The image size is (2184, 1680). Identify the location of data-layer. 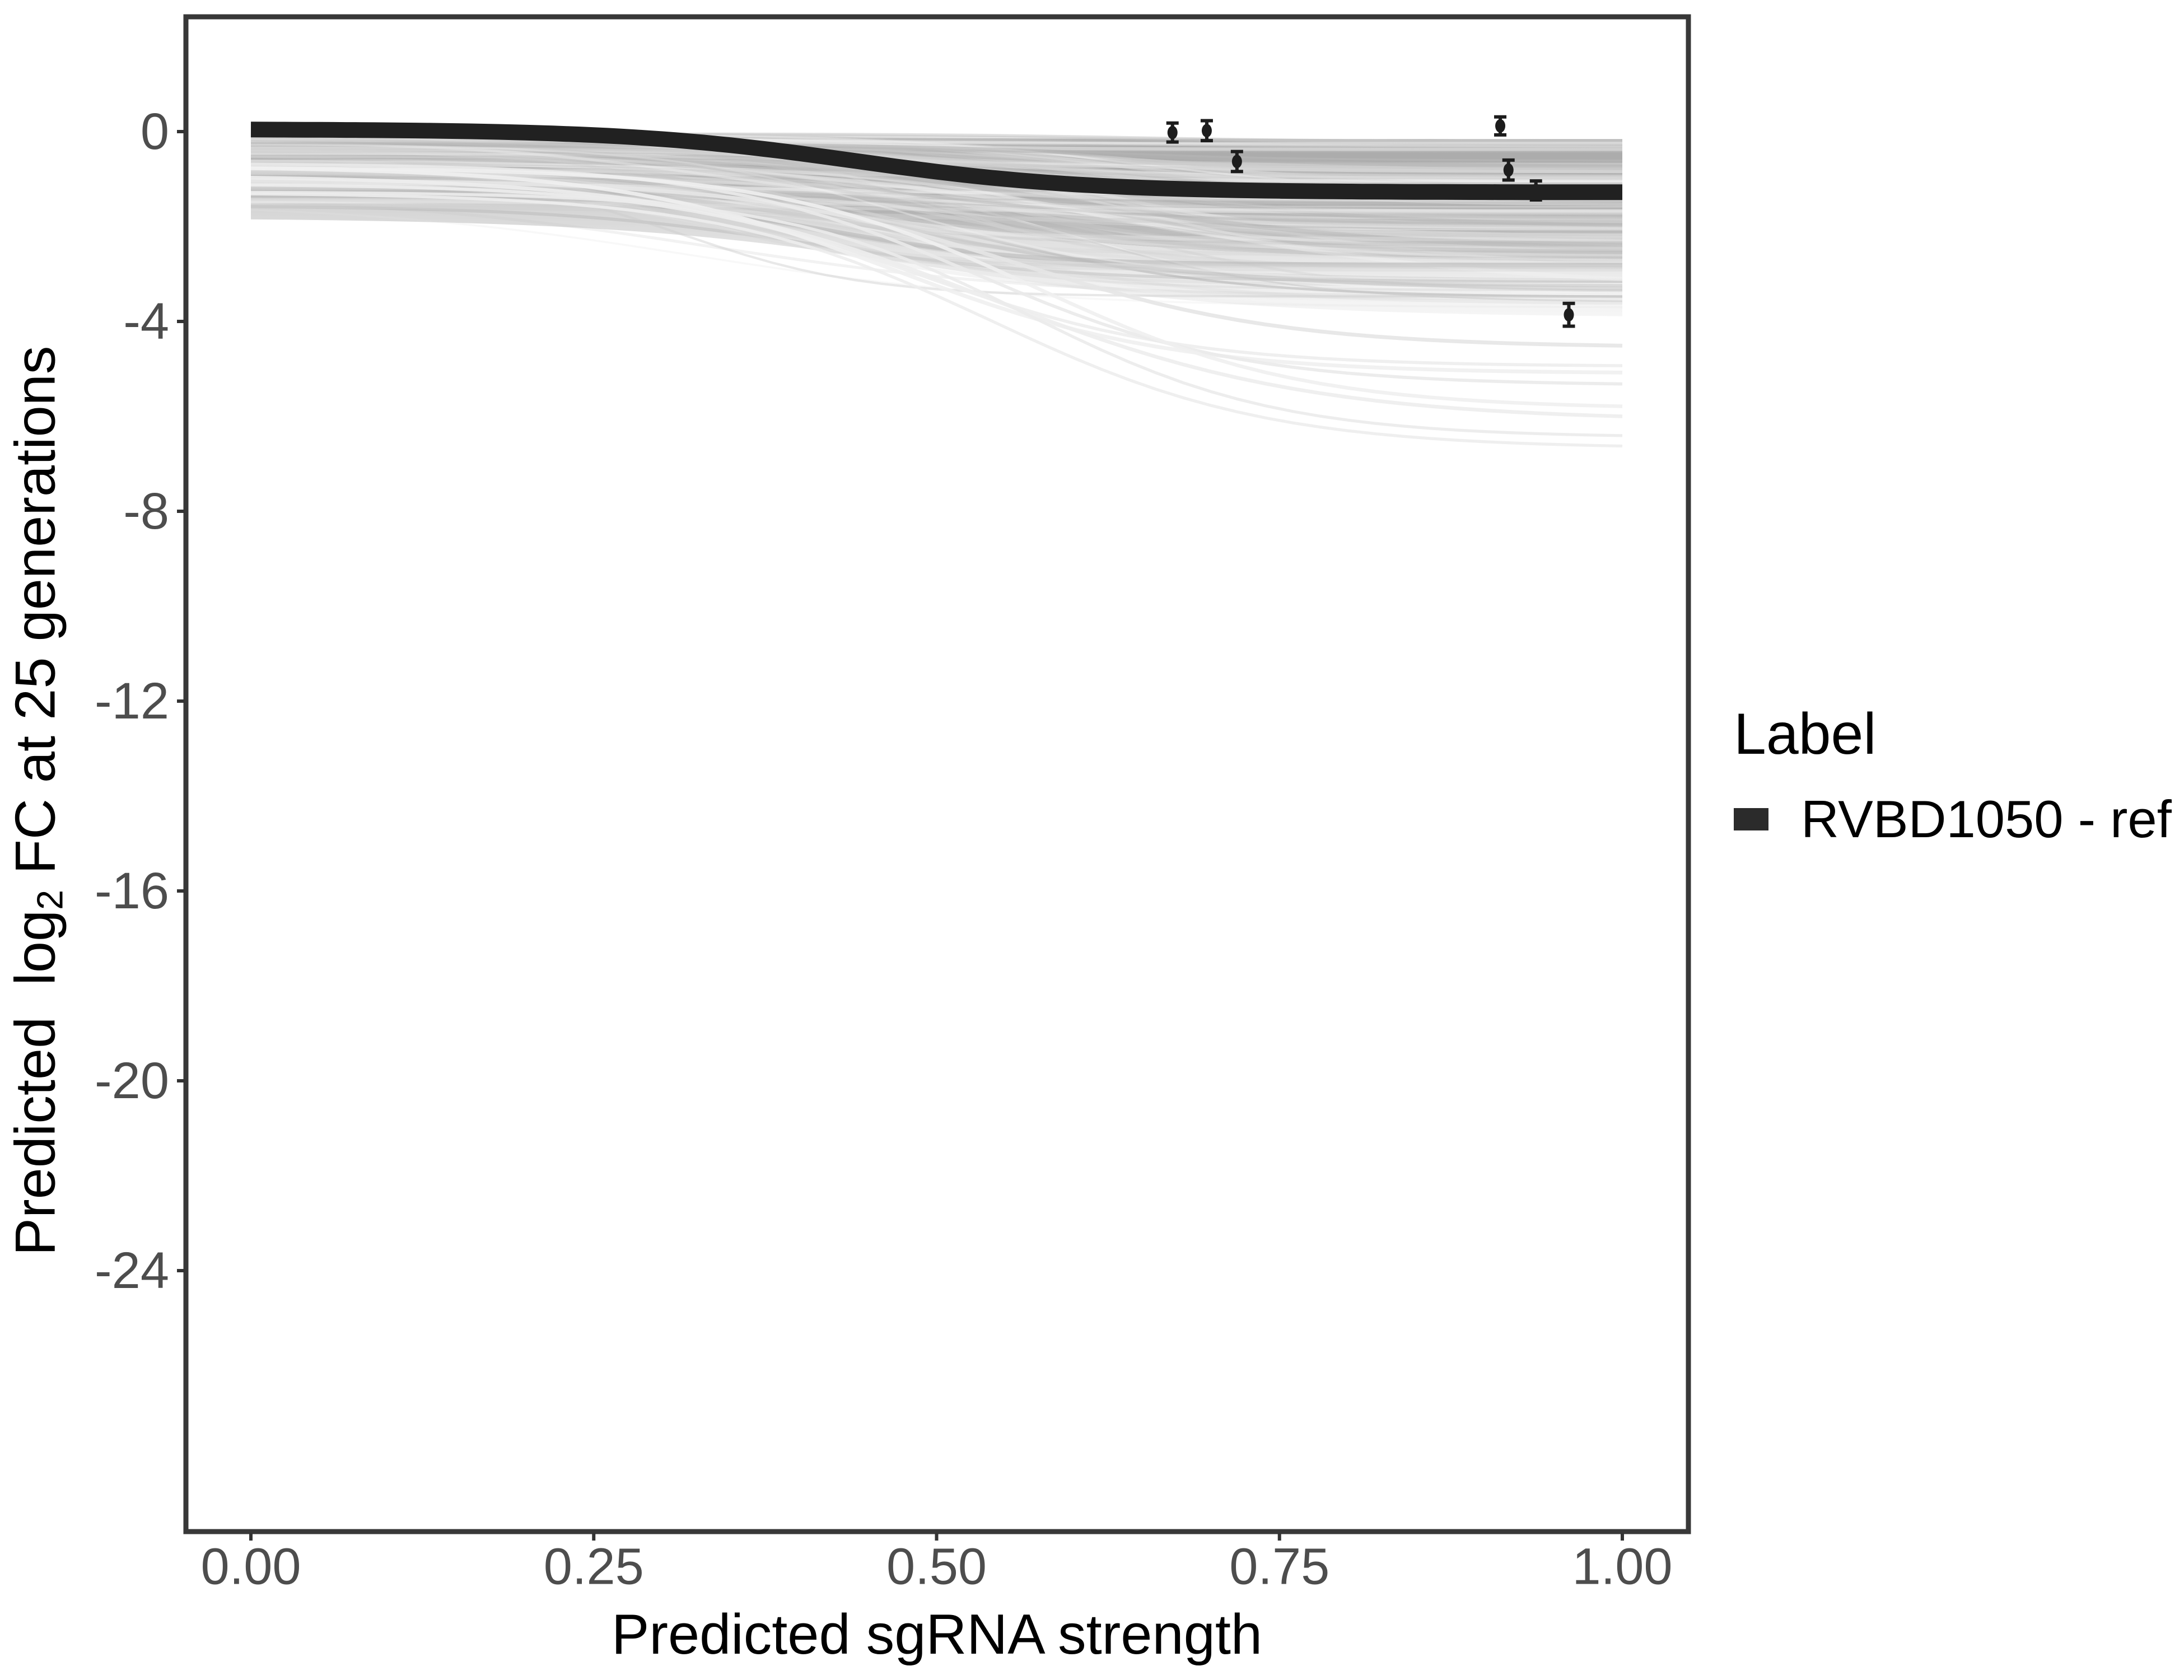
(937, 282).